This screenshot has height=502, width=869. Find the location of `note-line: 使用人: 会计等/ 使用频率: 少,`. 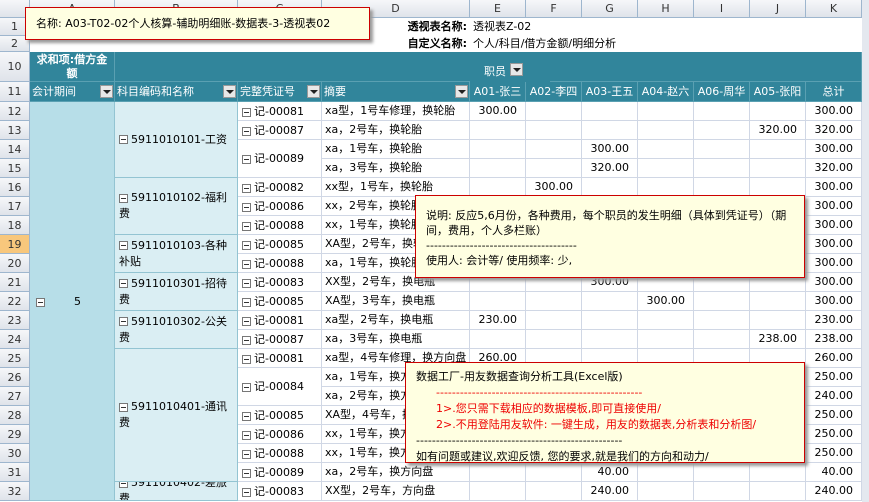

note-line: 使用人: 会计等/ 使用频率: 少, is located at coordinates (499, 260).